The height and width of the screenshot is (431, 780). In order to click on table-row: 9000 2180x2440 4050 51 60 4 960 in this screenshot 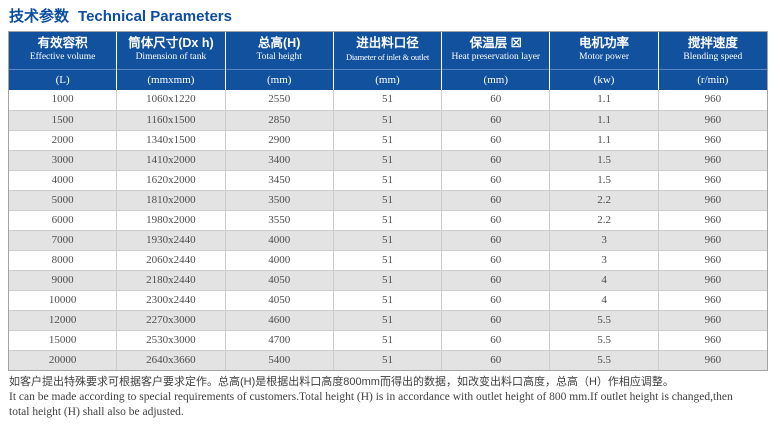, I will do `click(388, 280)`.